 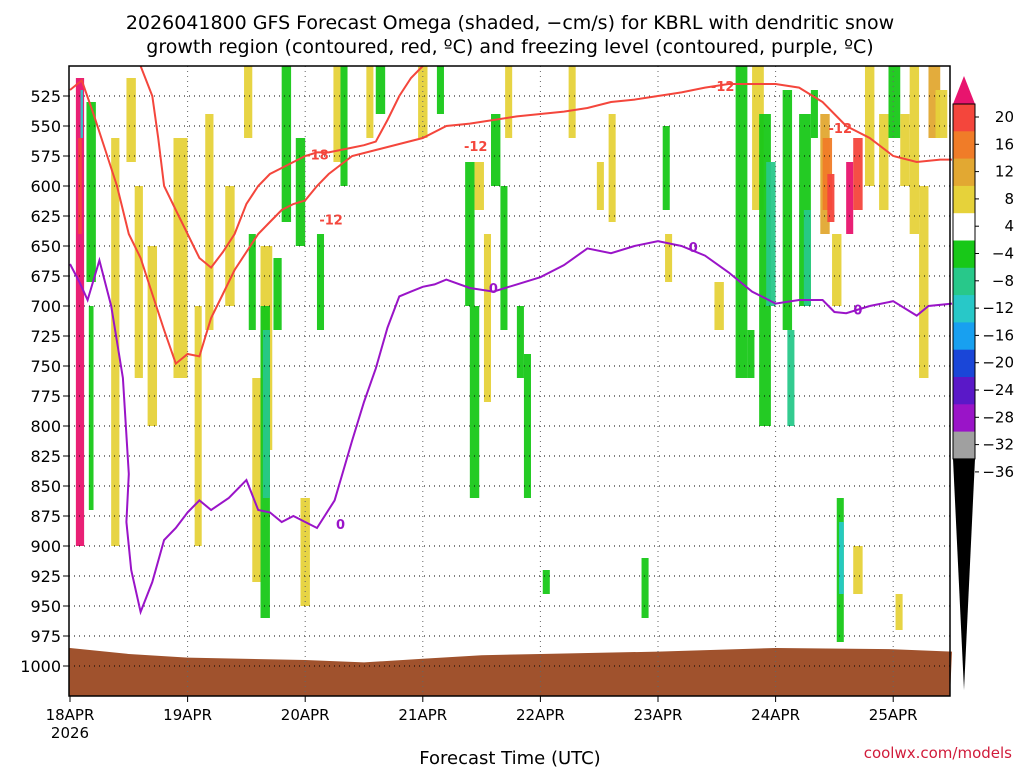 What do you see at coordinates (40, 666) in the screenshot?
I see `y-tick-label: 1000` at bounding box center [40, 666].